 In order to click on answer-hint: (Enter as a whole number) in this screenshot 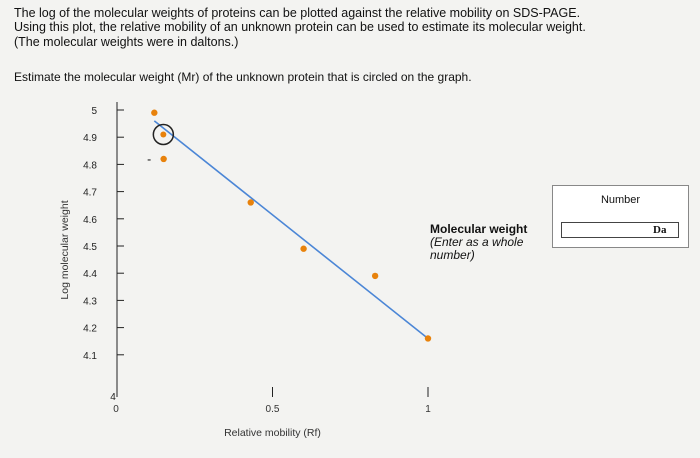, I will do `click(477, 248)`.